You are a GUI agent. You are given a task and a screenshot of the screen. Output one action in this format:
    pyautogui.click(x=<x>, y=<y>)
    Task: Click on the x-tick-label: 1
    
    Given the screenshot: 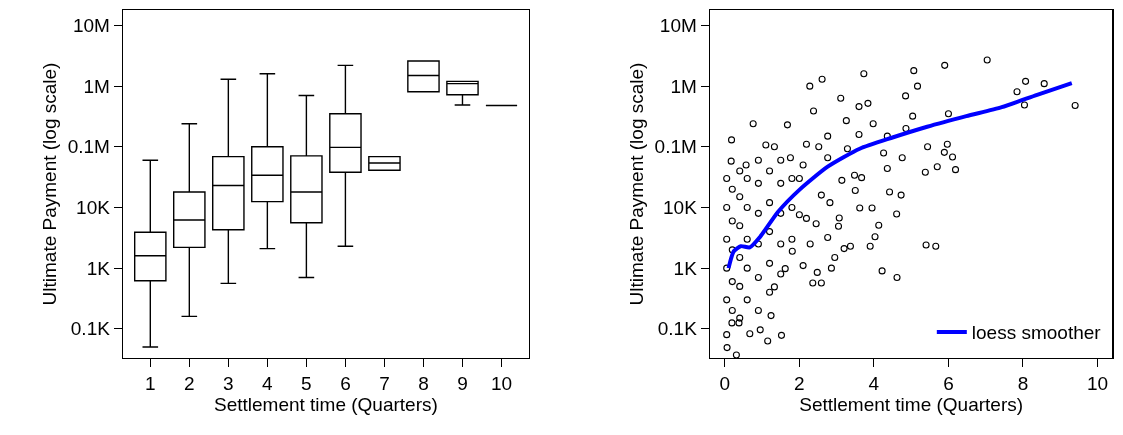 What is the action you would take?
    pyautogui.click(x=150, y=384)
    